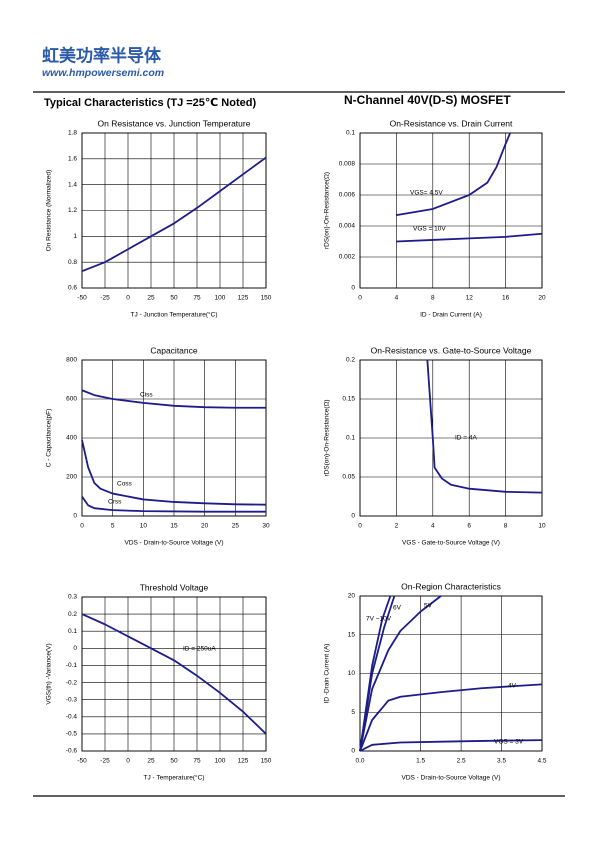  What do you see at coordinates (352, 673) in the screenshot?
I see `y-tick-label: 10` at bounding box center [352, 673].